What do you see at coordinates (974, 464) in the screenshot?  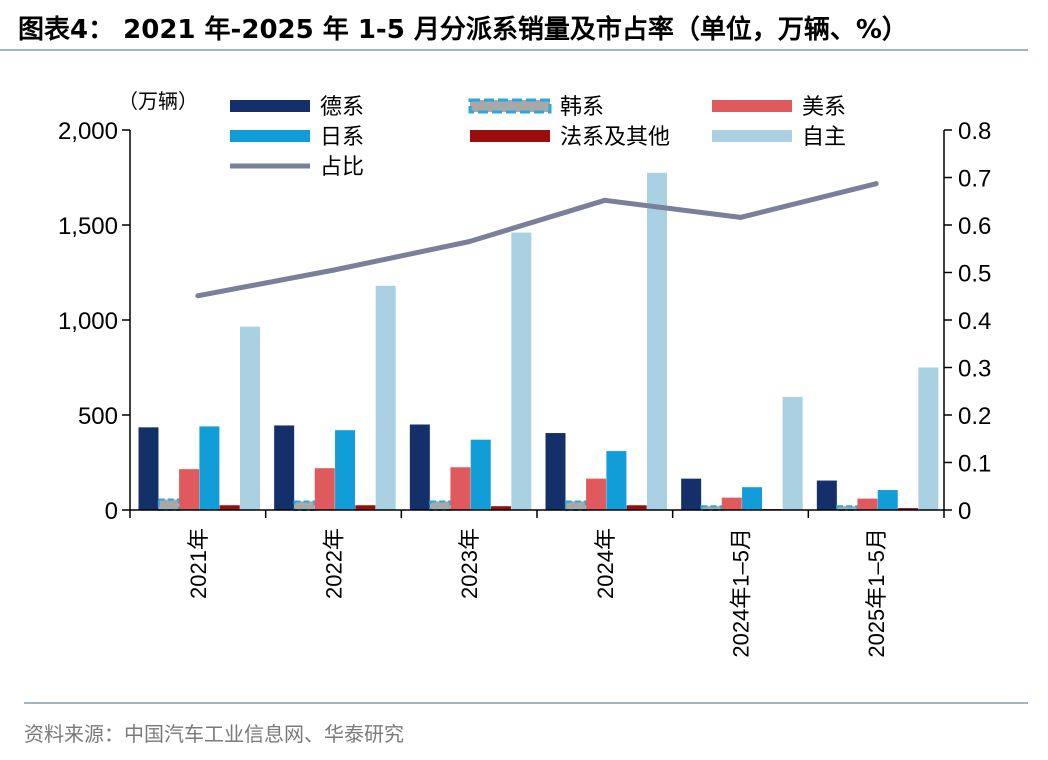 I see `right-tick-label: 0.1` at bounding box center [974, 464].